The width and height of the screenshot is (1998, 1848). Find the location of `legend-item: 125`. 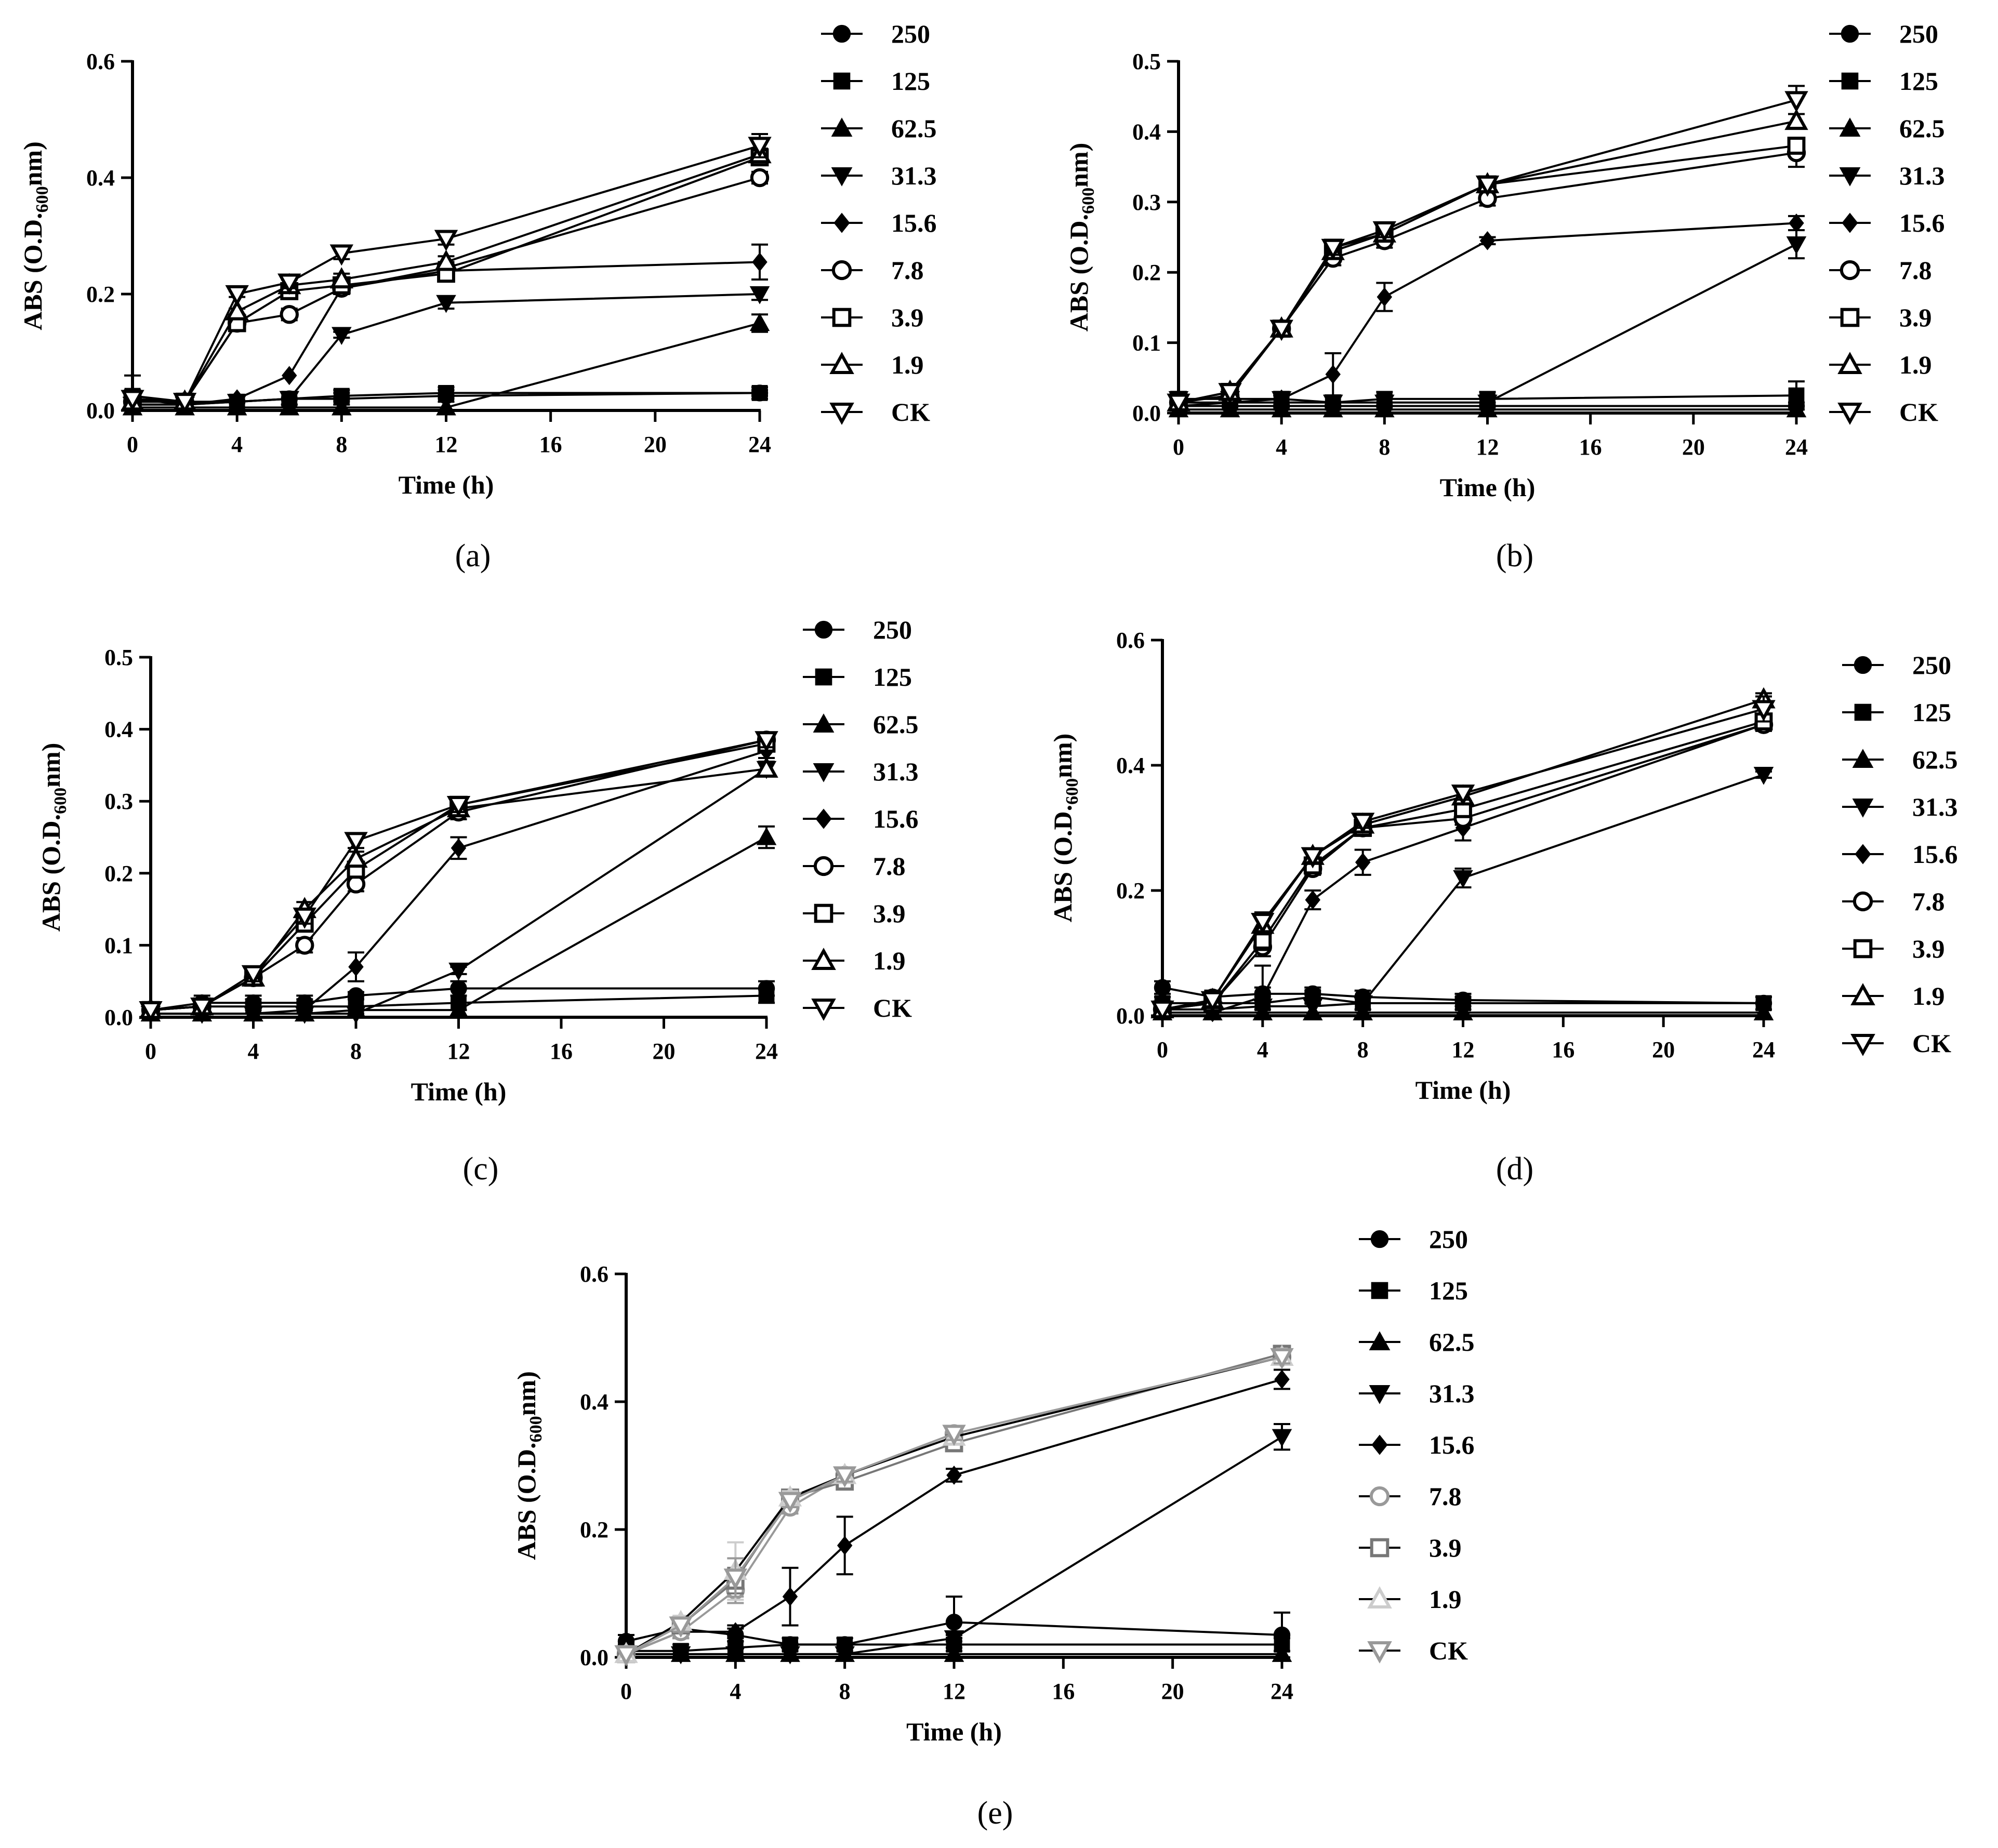

legend-item: 125 is located at coordinates (875, 81).